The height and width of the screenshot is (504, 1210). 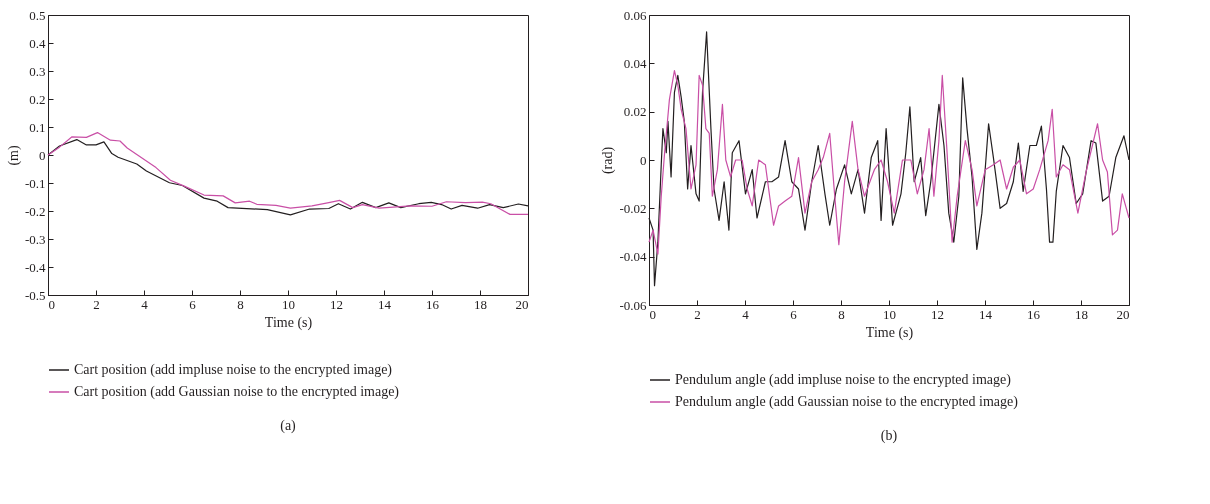 I want to click on y-tick-label: -0.06, so click(x=633, y=305).